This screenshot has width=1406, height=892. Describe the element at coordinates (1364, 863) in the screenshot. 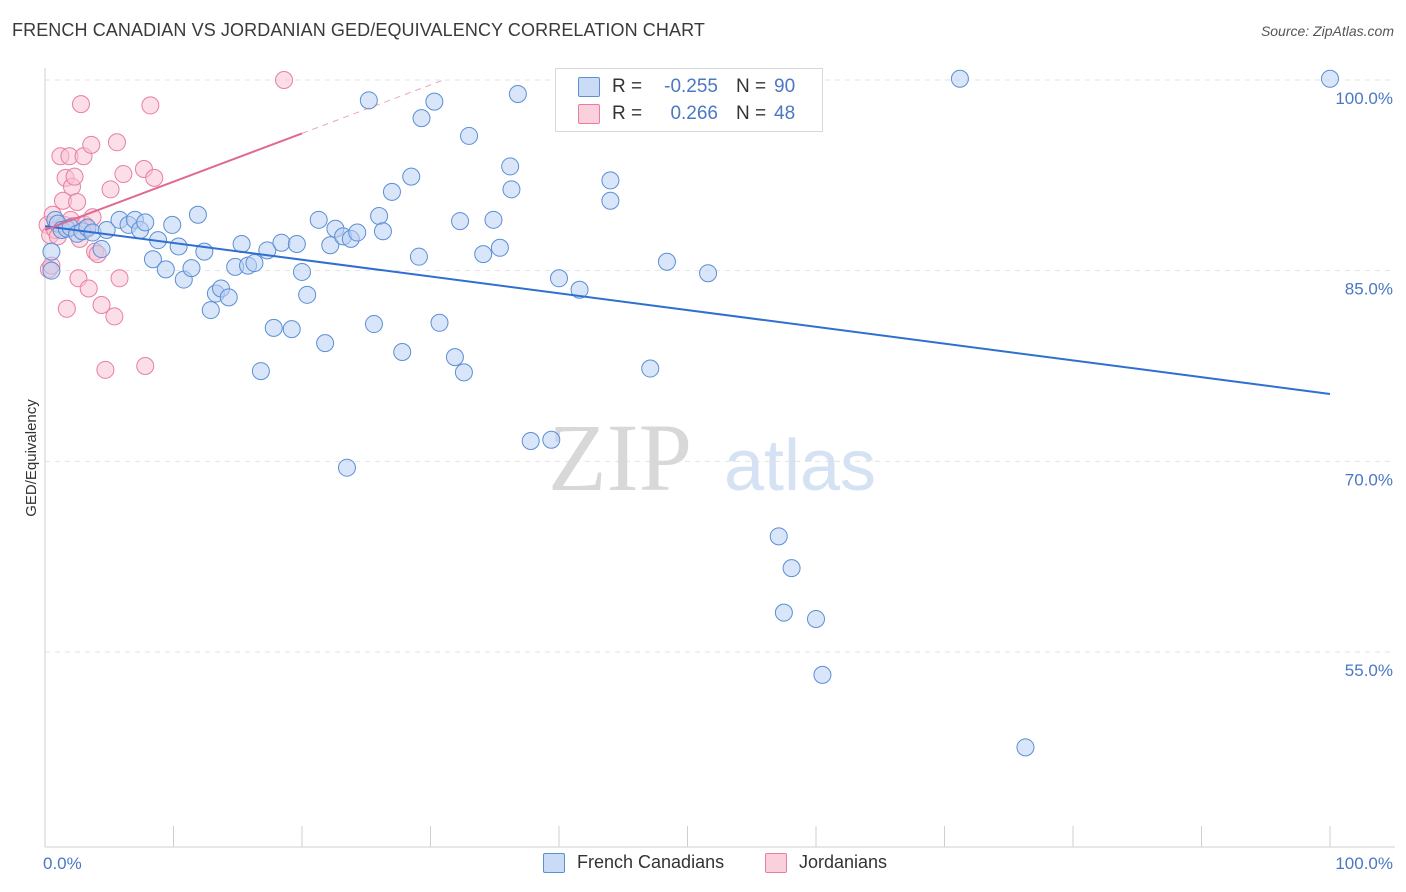

I see `x-tick-label-max: 100.0%` at that location.